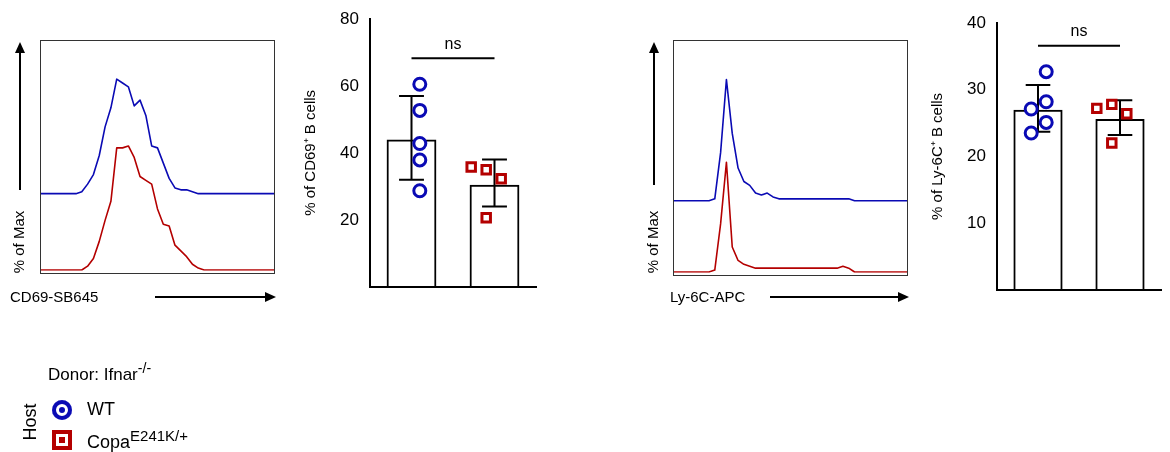 The image size is (1170, 452). I want to click on text: Host, so click(30, 422).